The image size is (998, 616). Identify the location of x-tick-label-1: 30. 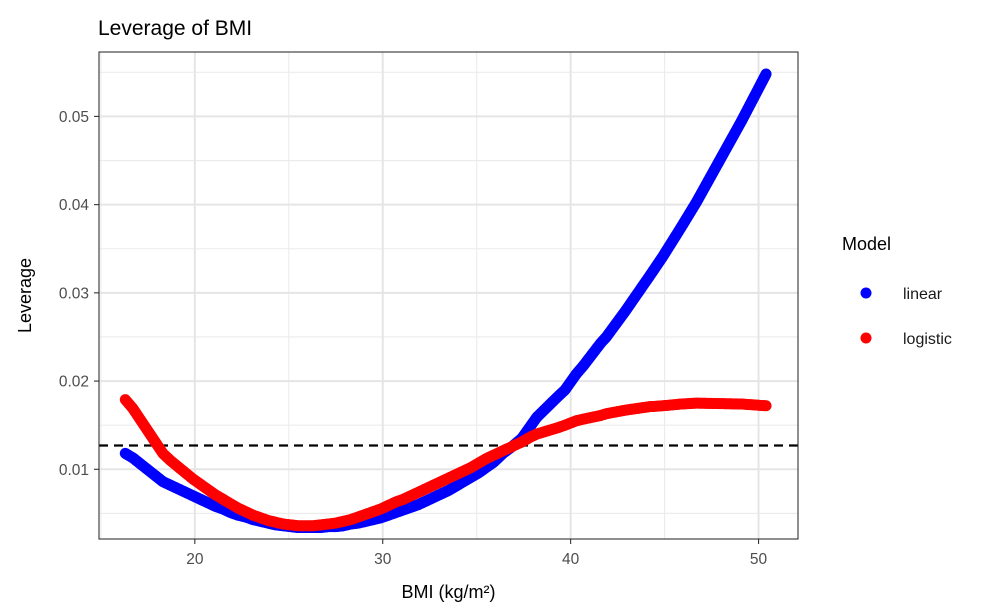
(383, 559).